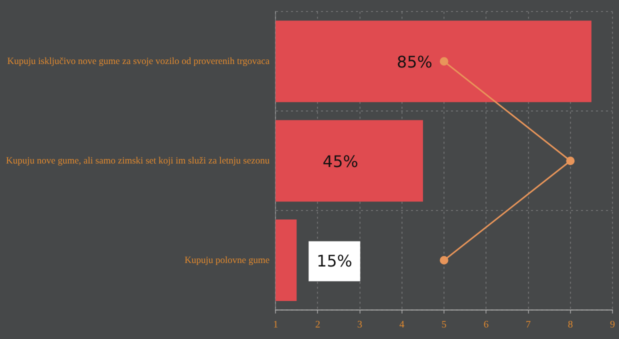  Describe the element at coordinates (570, 325) in the screenshot. I see `x-tick-label: 8` at that location.